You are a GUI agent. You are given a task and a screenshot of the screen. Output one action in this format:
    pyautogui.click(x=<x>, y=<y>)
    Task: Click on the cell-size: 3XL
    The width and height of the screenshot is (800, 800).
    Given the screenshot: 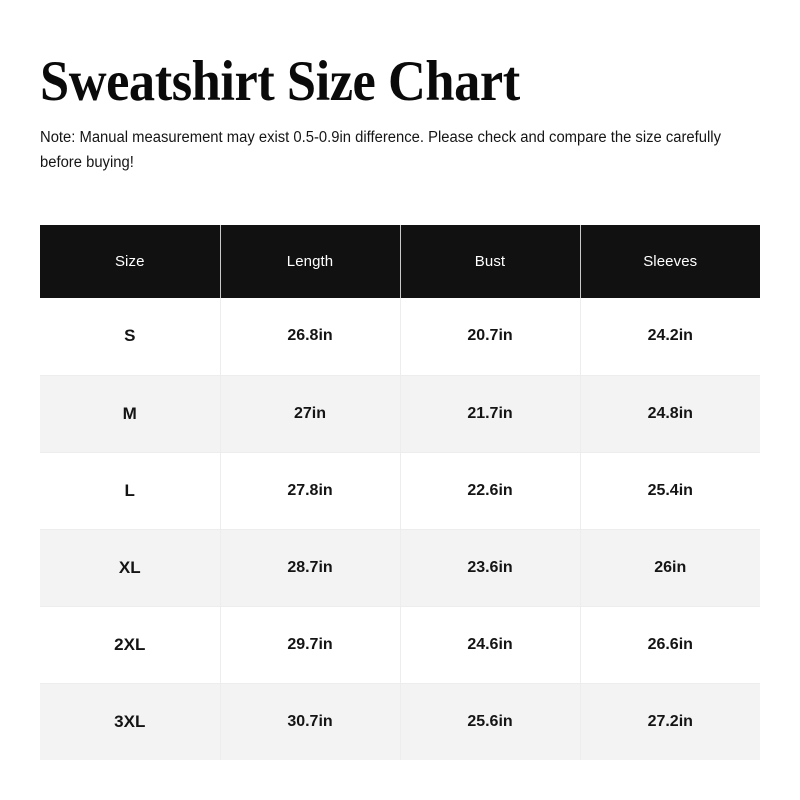 What is the action you would take?
    pyautogui.click(x=130, y=722)
    